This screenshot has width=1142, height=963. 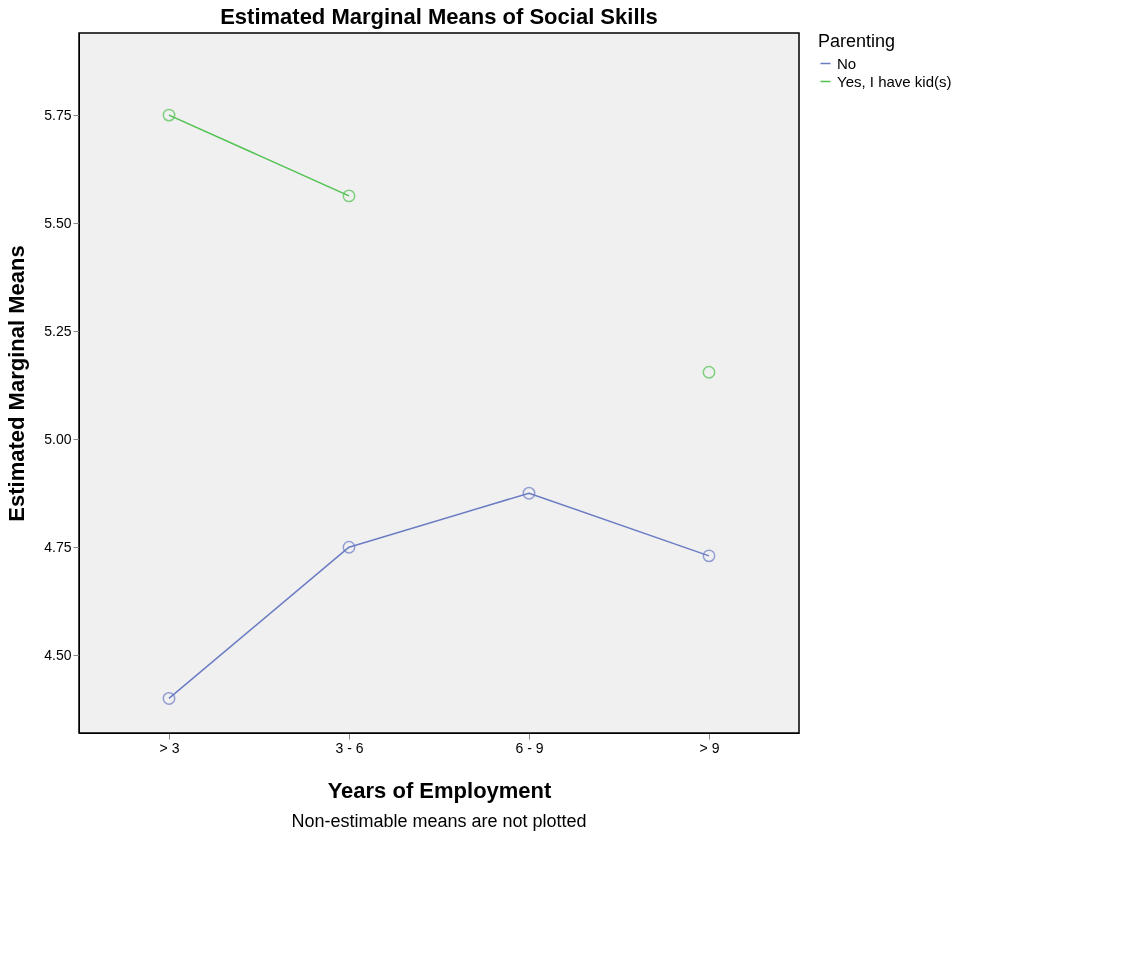 I want to click on x-tick-label: > 9, so click(x=709, y=747).